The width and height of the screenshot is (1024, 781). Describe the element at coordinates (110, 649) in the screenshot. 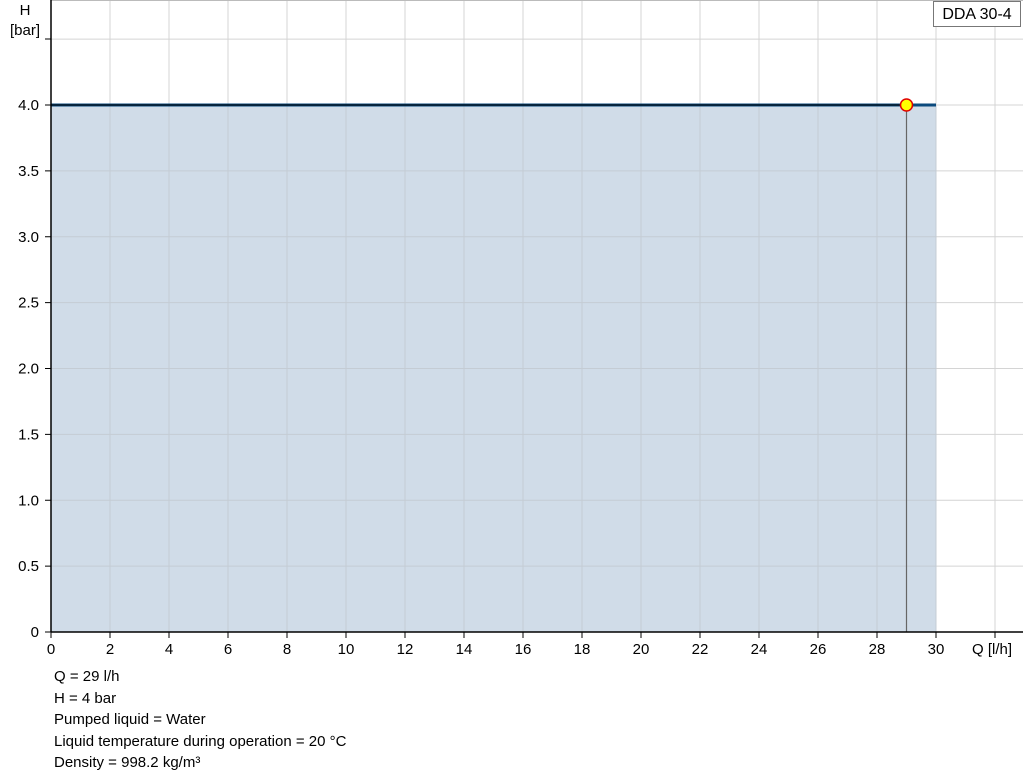

I see `x-tick-label: 2` at that location.